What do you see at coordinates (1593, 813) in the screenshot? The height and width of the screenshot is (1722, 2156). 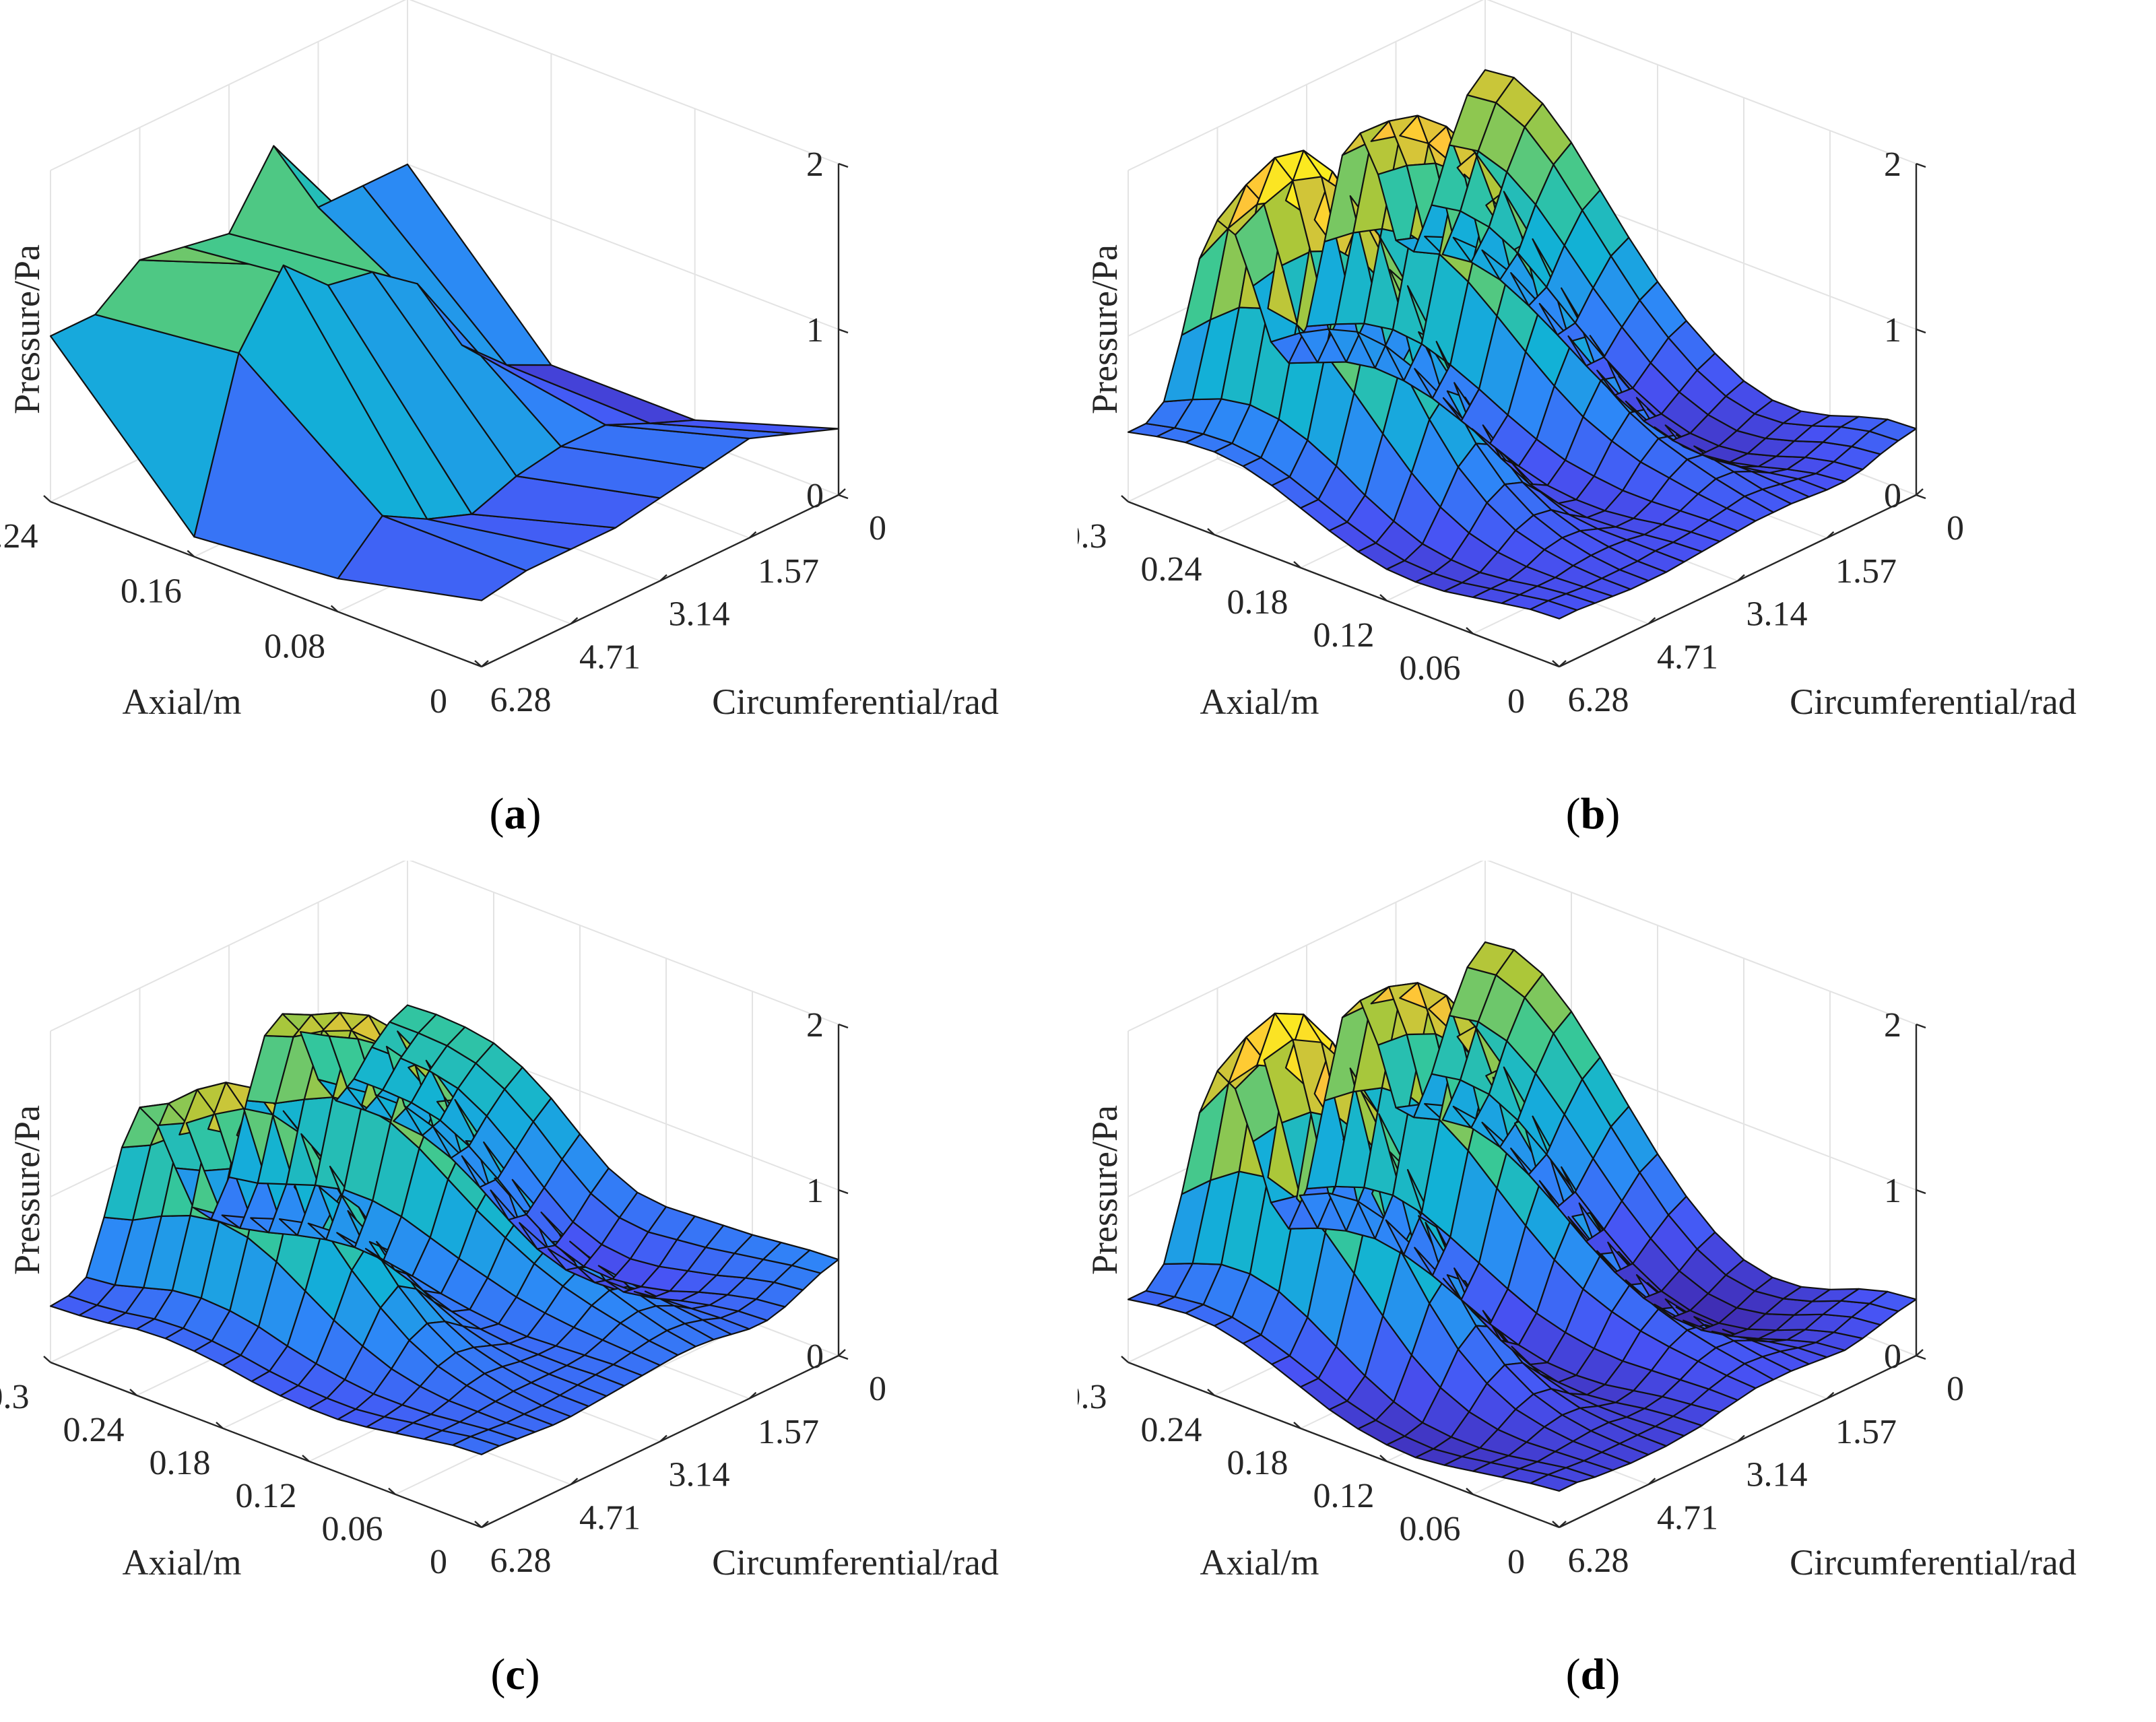 I see `panel-caption: (b)` at bounding box center [1593, 813].